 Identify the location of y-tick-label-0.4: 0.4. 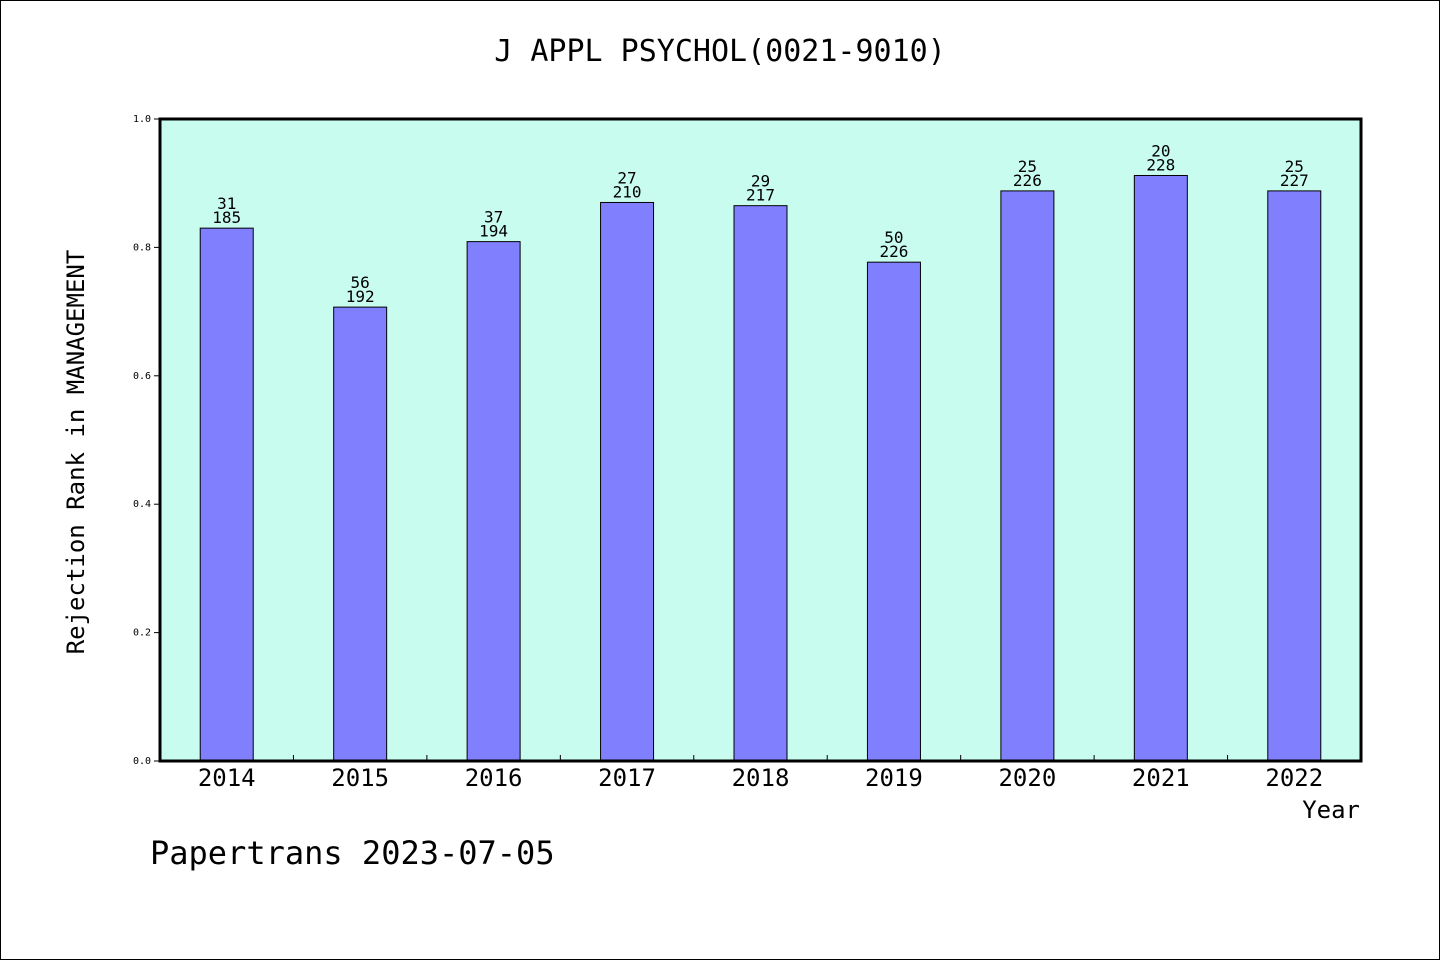
(142, 504).